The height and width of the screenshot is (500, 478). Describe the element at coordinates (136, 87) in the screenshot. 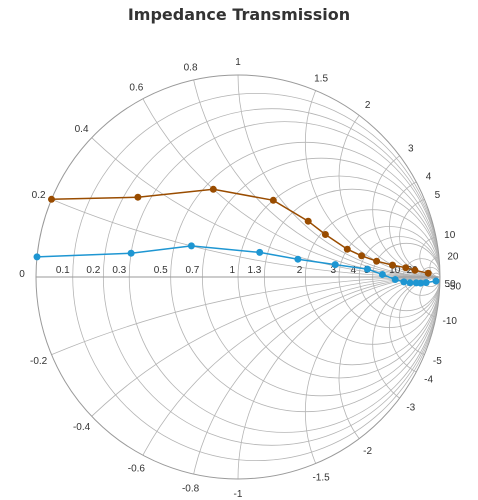

I see `reactance-label: 0.6` at that location.